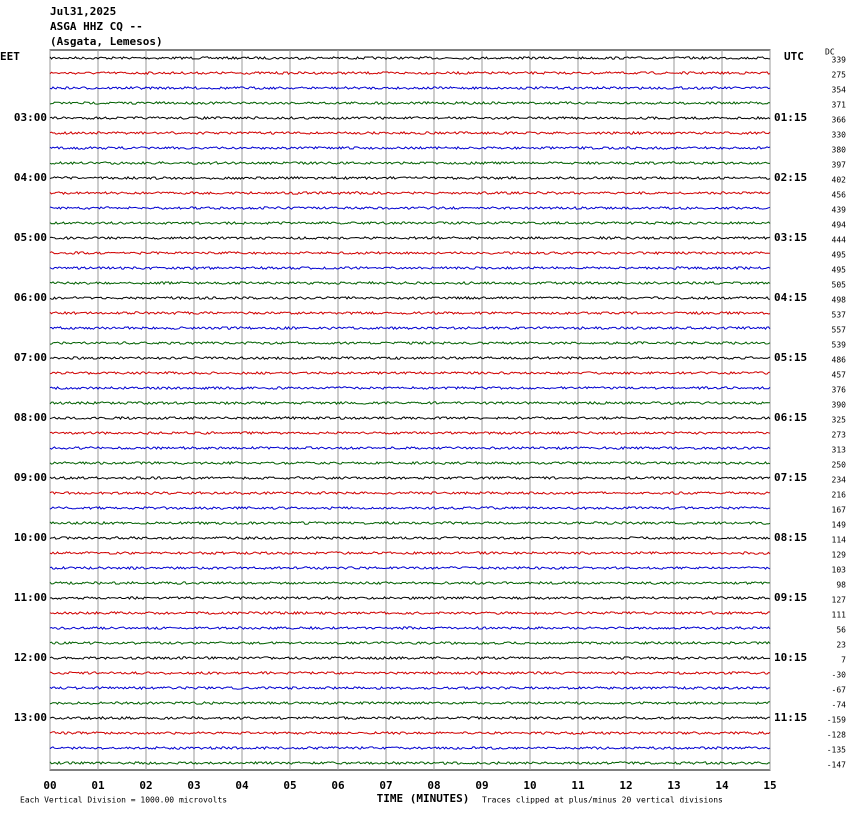 This screenshot has height=818, width=850. What do you see at coordinates (106, 41) in the screenshot?
I see `location: (Asgata, Lemesos)` at bounding box center [106, 41].